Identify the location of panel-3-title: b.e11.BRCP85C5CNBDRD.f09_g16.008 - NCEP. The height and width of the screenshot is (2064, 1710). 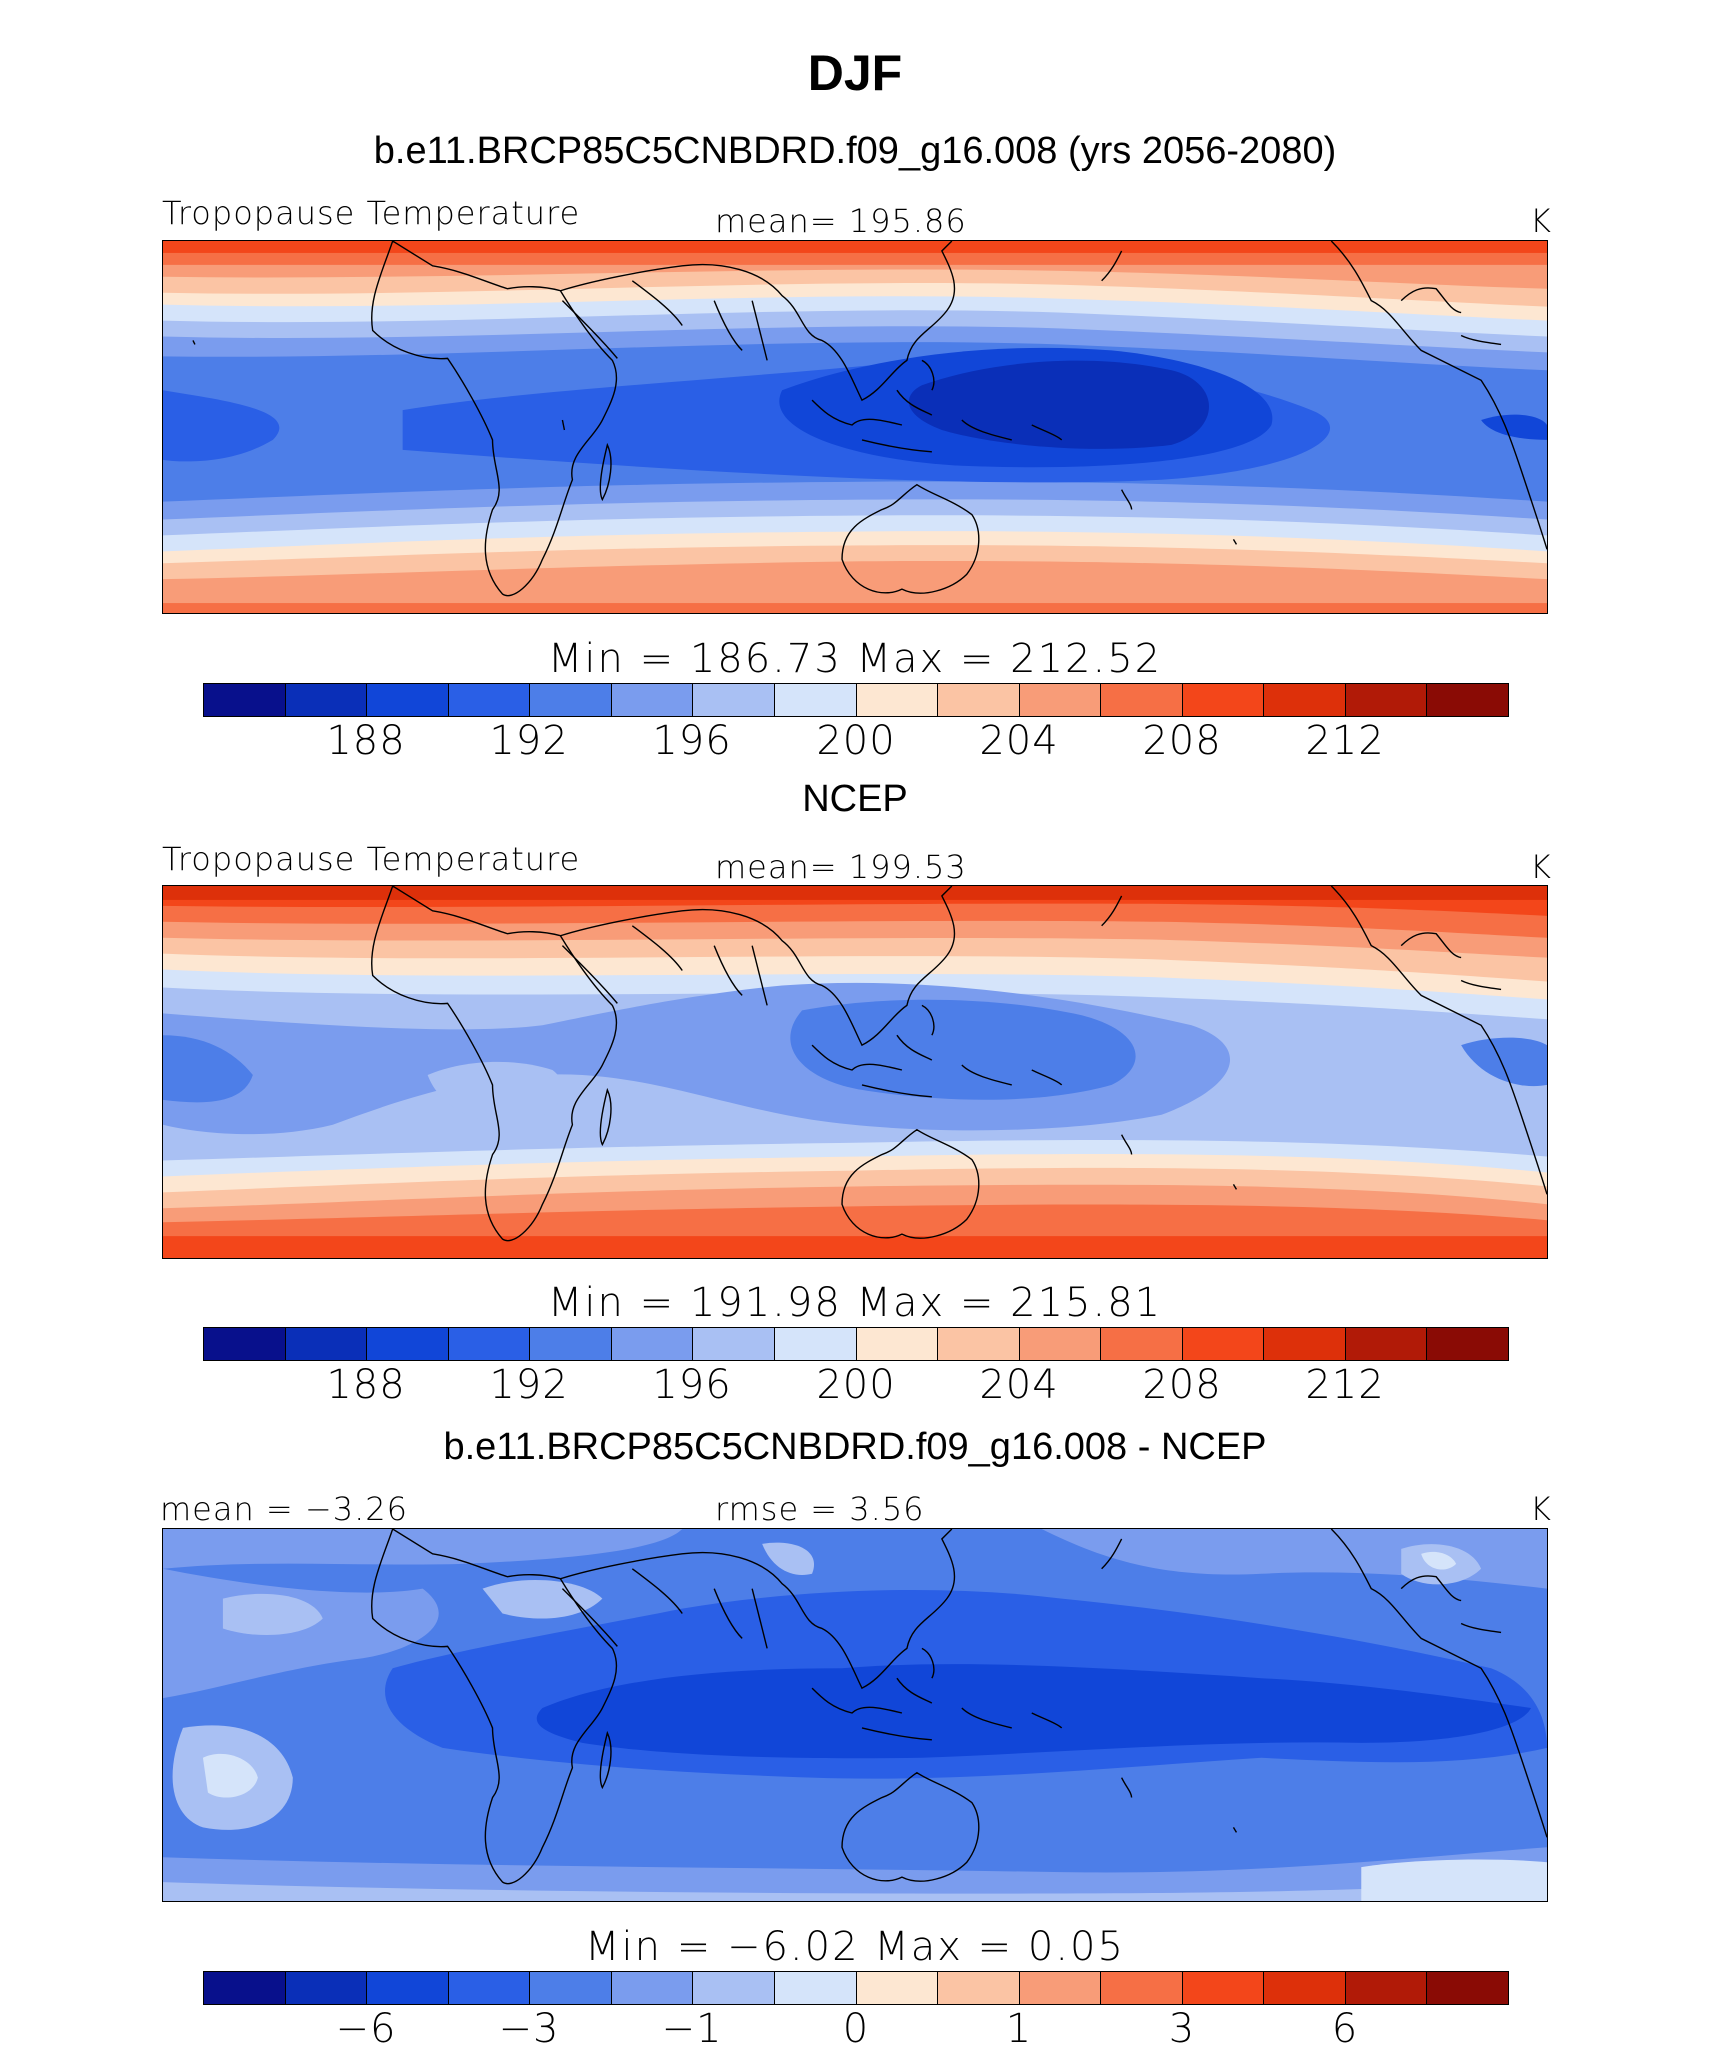
(855, 1447).